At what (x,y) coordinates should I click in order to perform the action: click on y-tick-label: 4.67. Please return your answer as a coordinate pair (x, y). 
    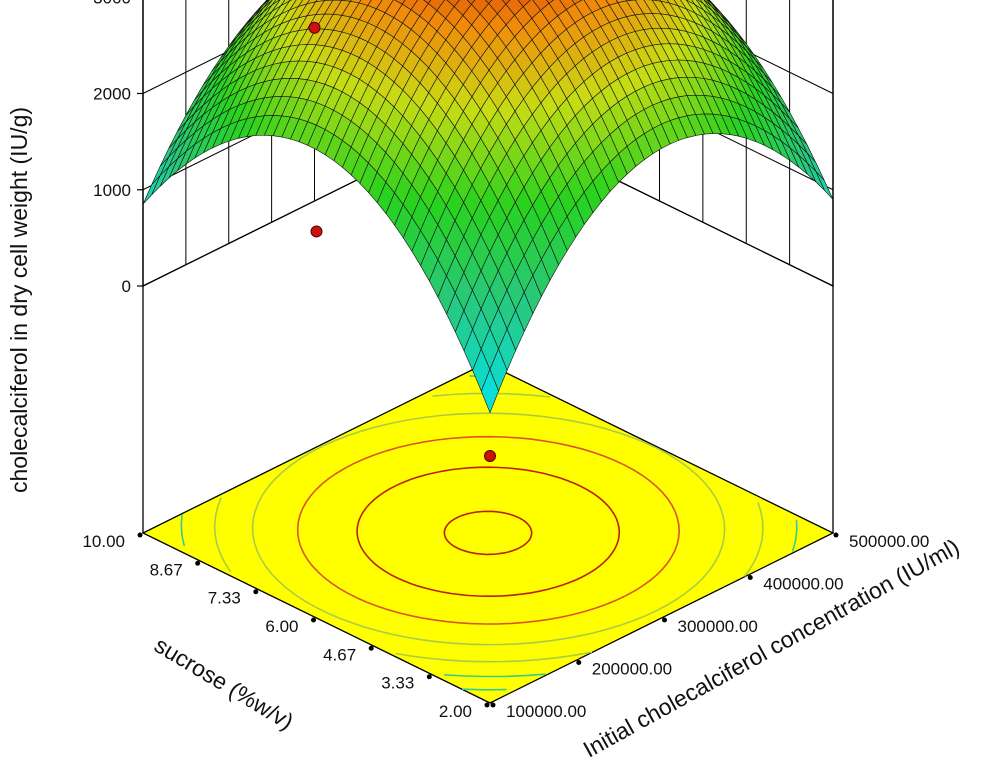
    Looking at the image, I should click on (339, 654).